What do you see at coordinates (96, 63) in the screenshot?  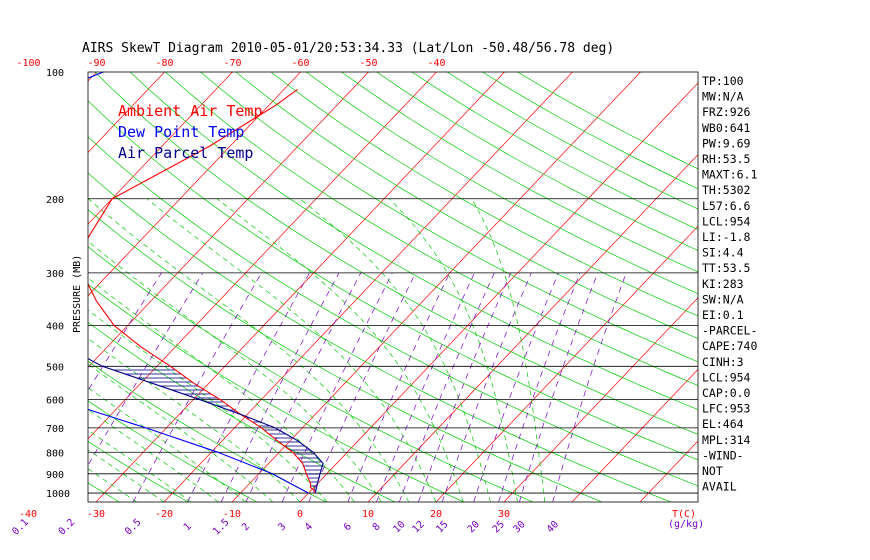 I see `top-temp-tick: -90` at bounding box center [96, 63].